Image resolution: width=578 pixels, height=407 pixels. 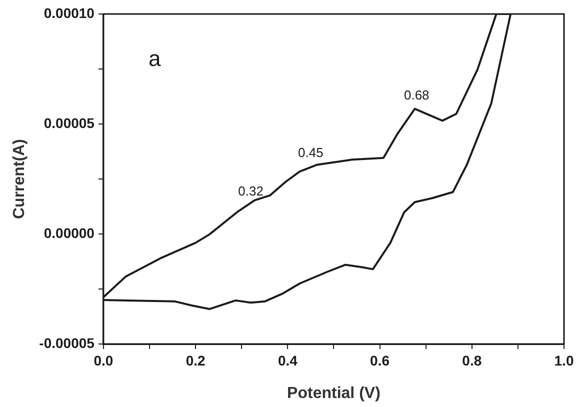 I want to click on annotation: 0.32, so click(x=251, y=190).